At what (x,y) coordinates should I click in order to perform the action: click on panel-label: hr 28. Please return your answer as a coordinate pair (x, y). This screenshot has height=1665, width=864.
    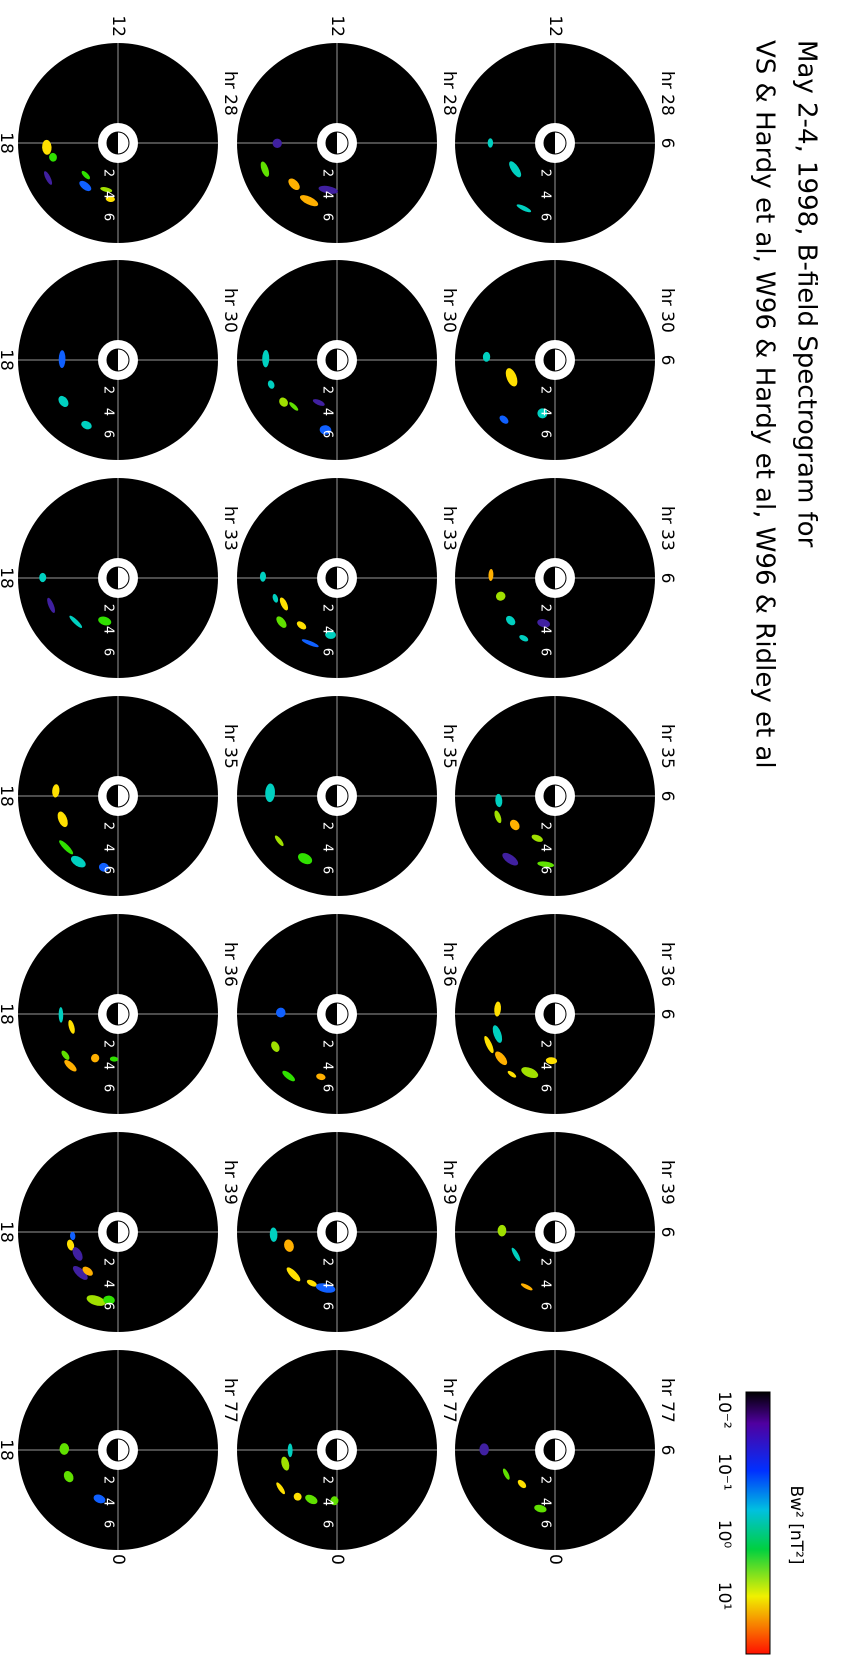
    Looking at the image, I should click on (230, 93).